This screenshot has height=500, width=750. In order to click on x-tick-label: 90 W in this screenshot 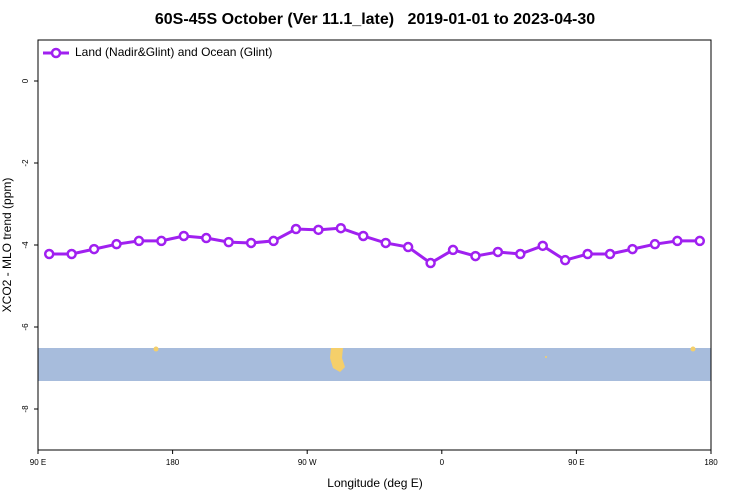, I will do `click(307, 462)`.